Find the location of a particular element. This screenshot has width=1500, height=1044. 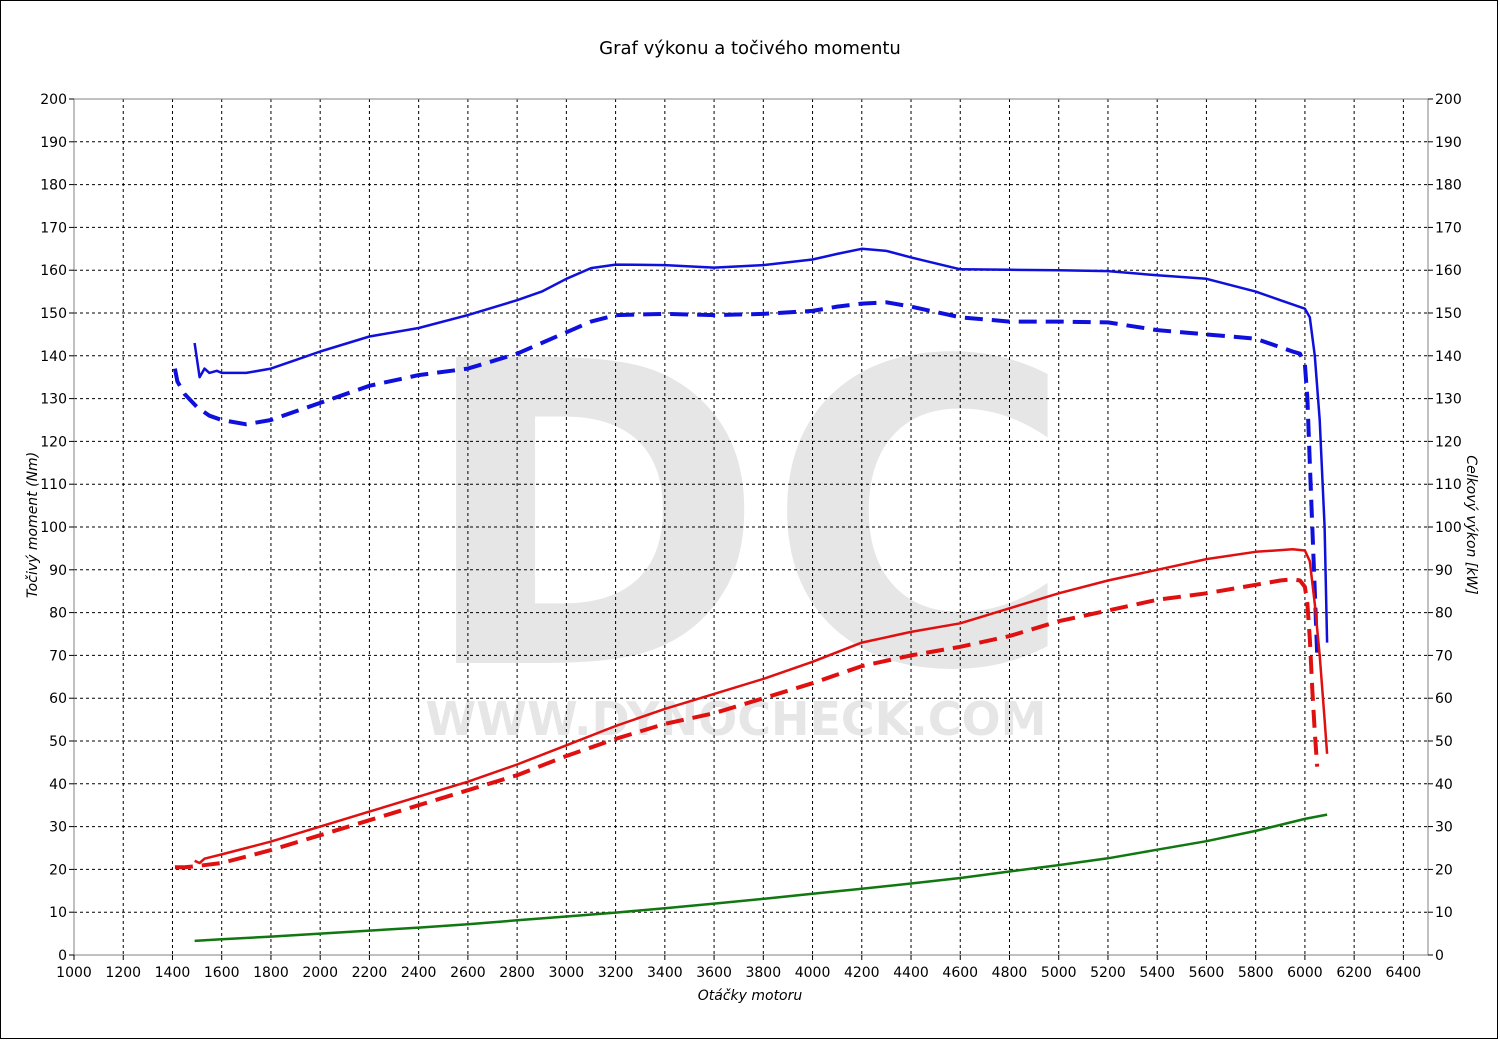

right-tick-label: 70 is located at coordinates (1444, 656).